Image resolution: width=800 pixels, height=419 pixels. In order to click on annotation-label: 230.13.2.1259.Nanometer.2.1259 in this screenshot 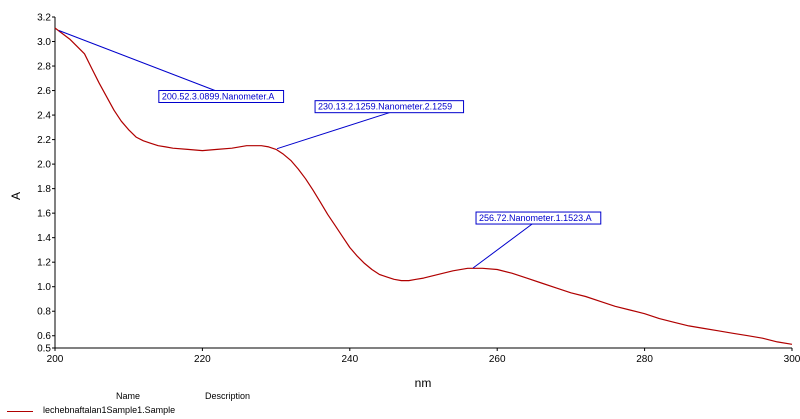, I will do `click(385, 107)`.